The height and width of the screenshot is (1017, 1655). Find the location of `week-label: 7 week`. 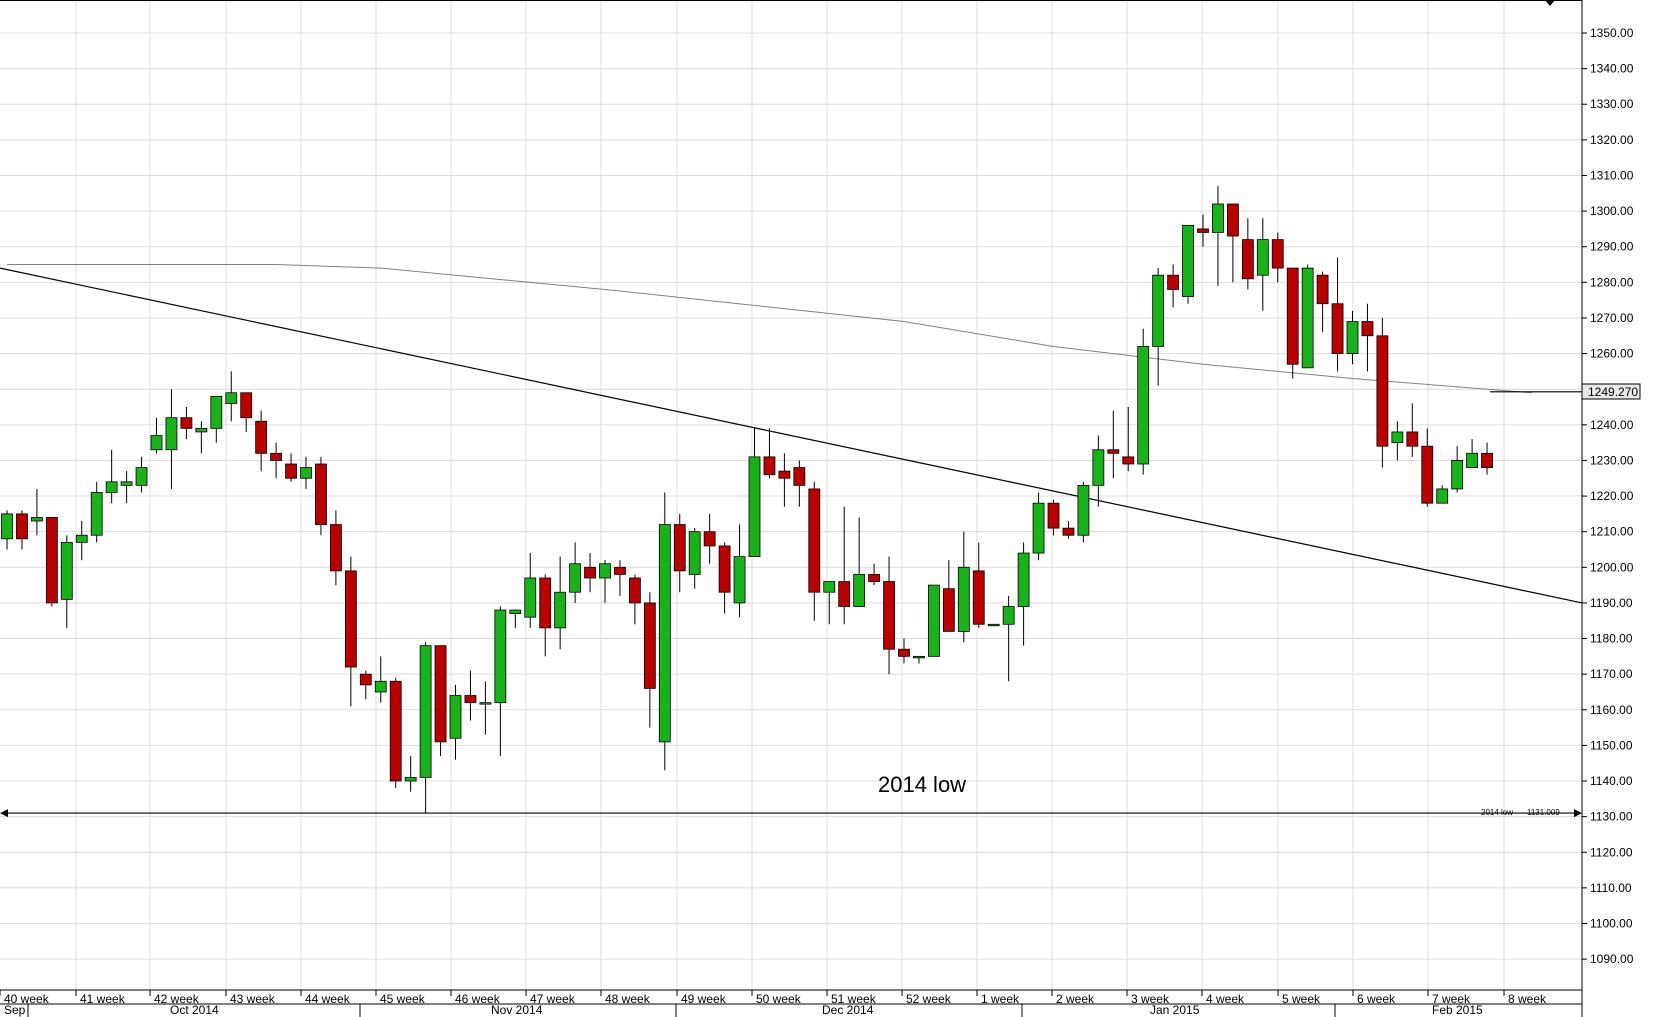

week-label: 7 week is located at coordinates (1451, 999).